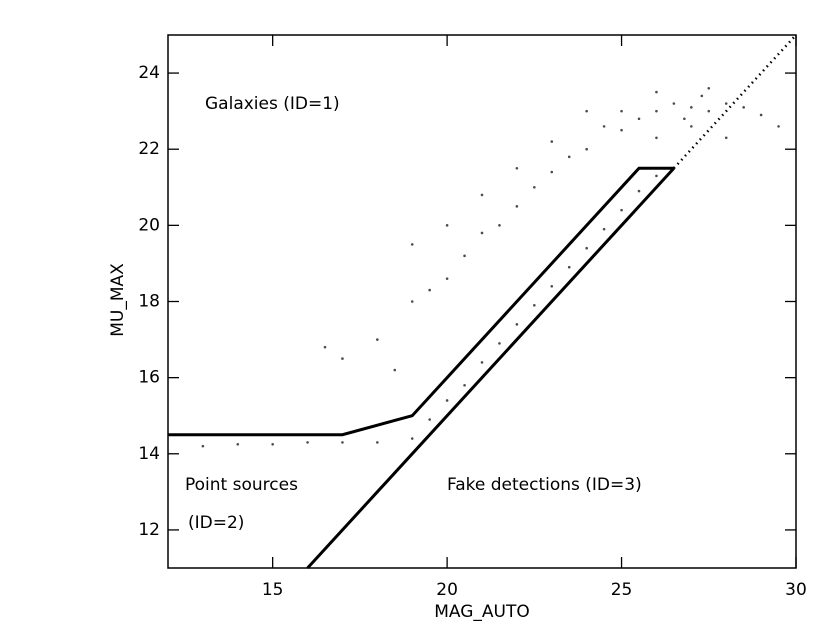  What do you see at coordinates (149, 302) in the screenshot?
I see `y-tick-label: 18` at bounding box center [149, 302].